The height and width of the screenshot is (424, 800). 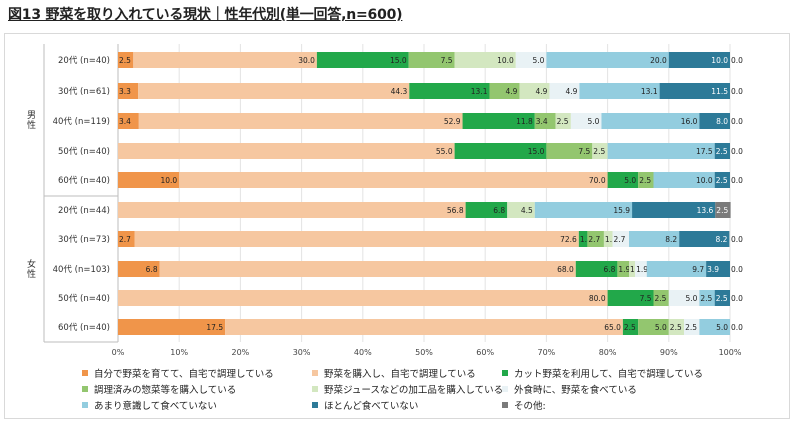 What do you see at coordinates (619, 239) in the screenshot?
I see `data-label: 2.7` at bounding box center [619, 239].